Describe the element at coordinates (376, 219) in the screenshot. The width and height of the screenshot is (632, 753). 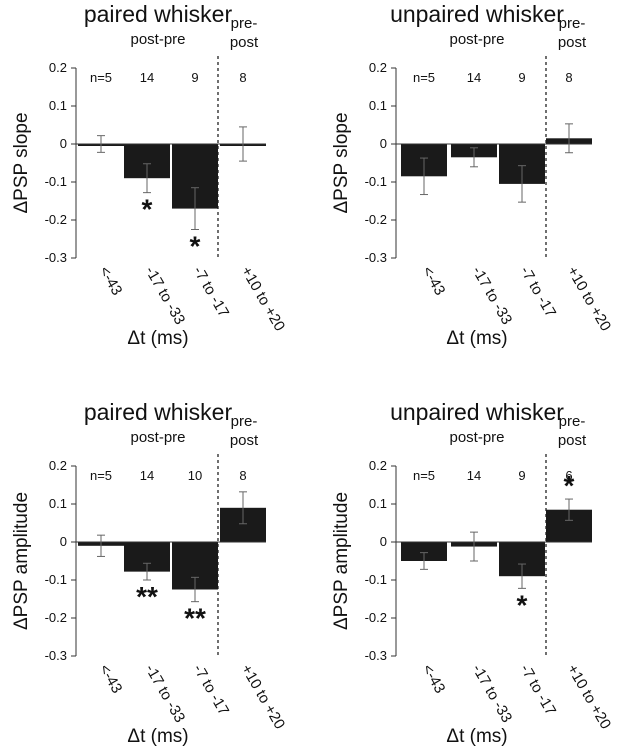
I see `panel2-y-tick-label: -0.2` at that location.